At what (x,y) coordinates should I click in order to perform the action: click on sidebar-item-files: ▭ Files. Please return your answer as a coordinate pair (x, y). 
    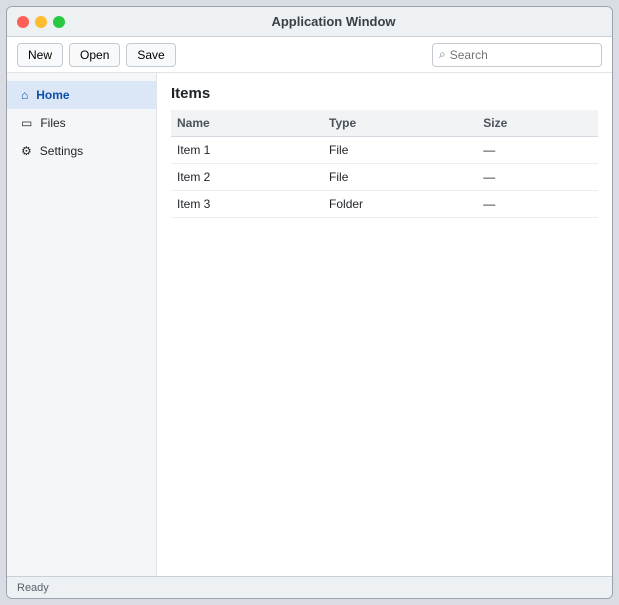
    Looking at the image, I should click on (81, 123).